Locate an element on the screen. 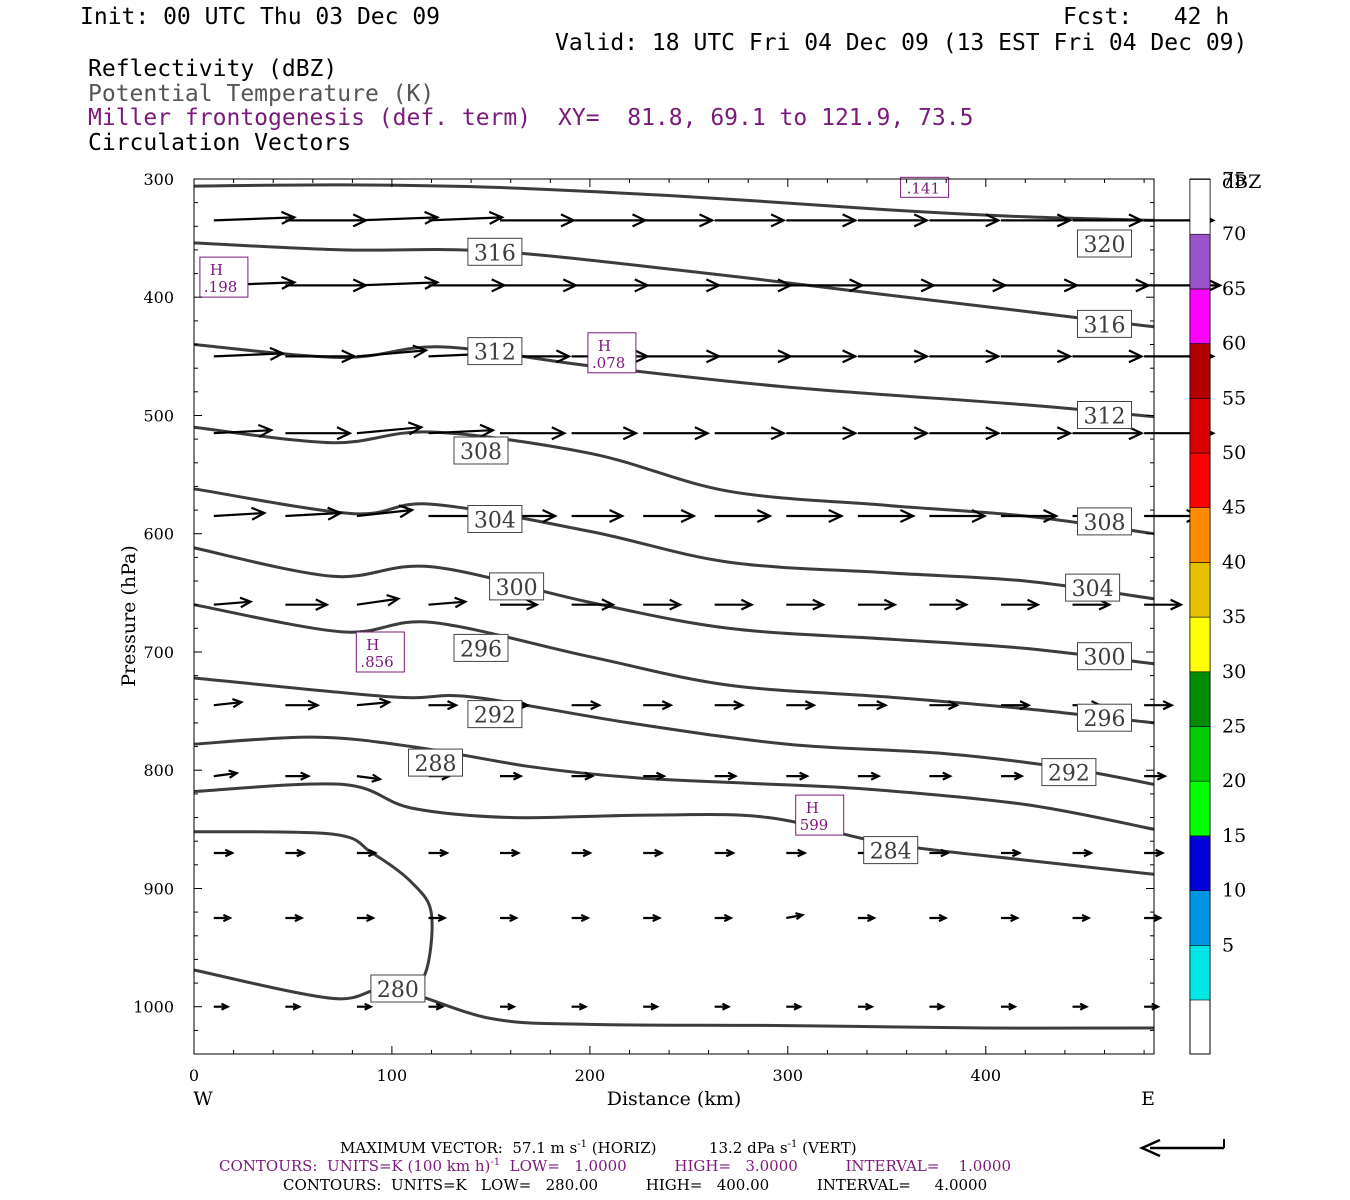  contour-label-280: 280 is located at coordinates (398, 988).